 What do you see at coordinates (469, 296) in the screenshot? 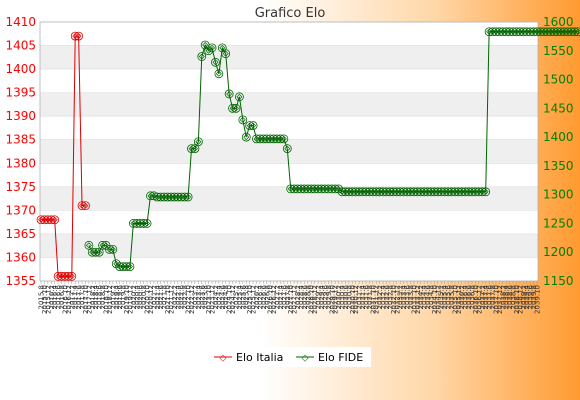
I see `x-tick-label: 2036.6` at bounding box center [469, 296].